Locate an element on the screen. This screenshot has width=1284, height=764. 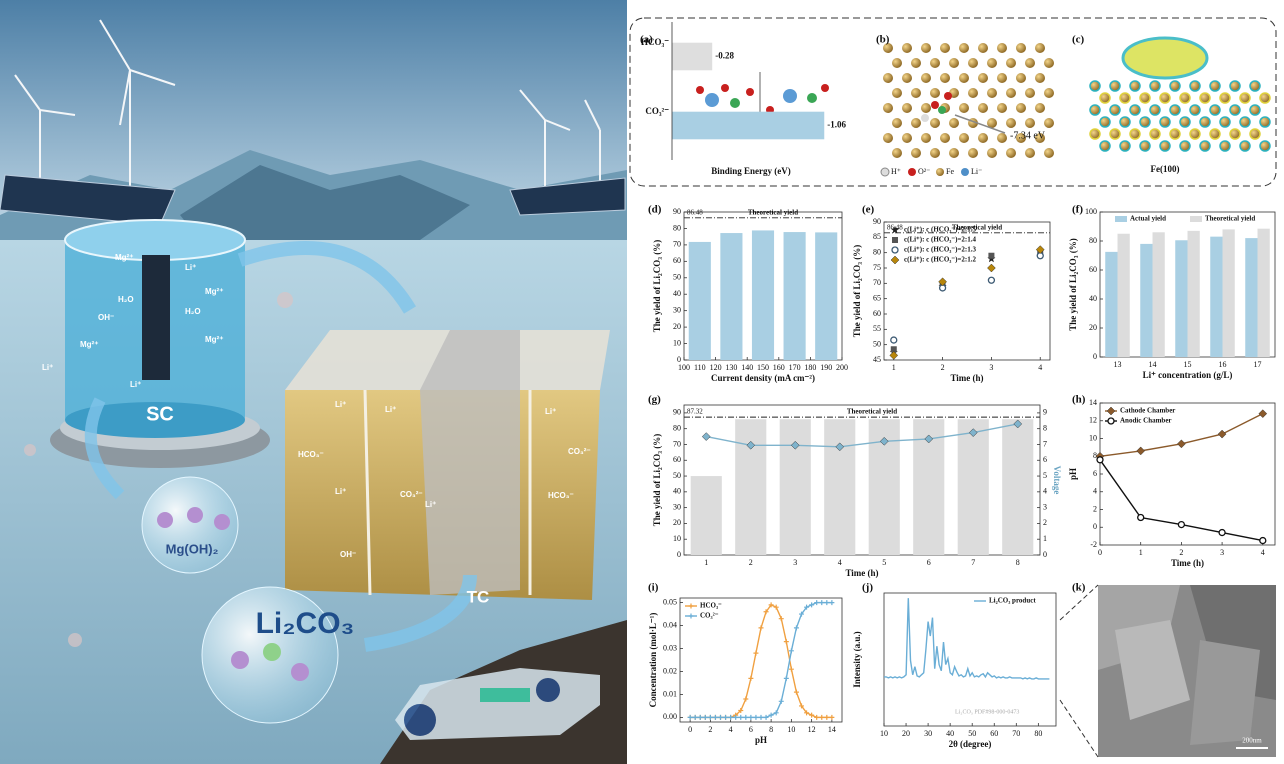
y-axis-label: The yield of Li₂CO₃ (%) is located at coordinates (1073, 284).